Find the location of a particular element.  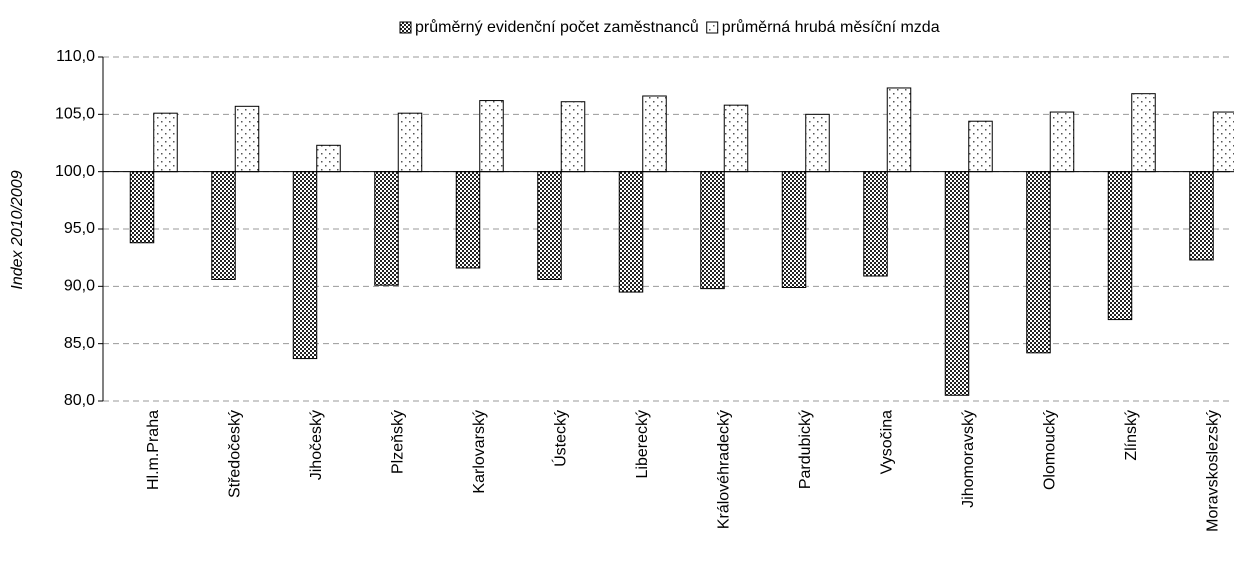

x-tick-label: Moravskoslezský is located at coordinates (1212, 471).